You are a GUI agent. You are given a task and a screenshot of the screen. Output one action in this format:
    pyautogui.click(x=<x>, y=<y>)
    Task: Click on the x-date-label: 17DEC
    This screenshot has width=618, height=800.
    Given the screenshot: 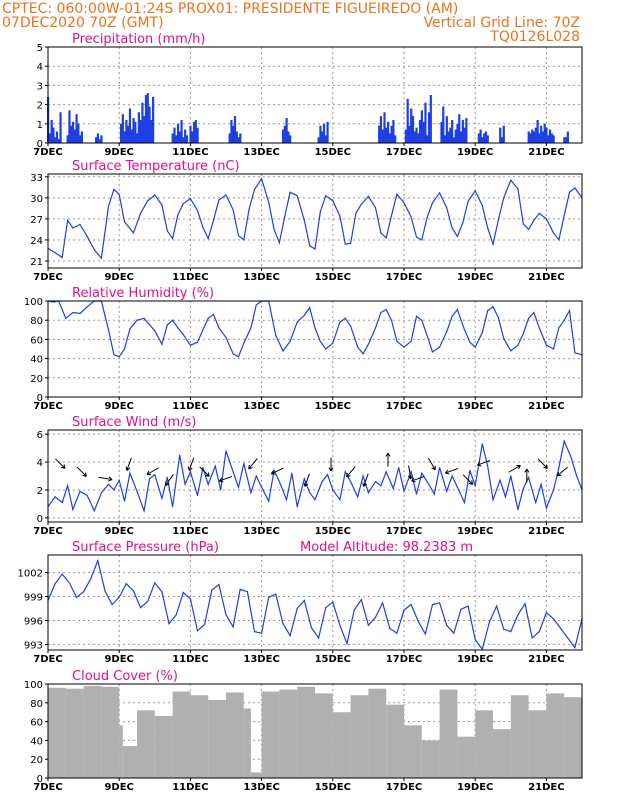 What is the action you would take?
    pyautogui.click(x=404, y=406)
    